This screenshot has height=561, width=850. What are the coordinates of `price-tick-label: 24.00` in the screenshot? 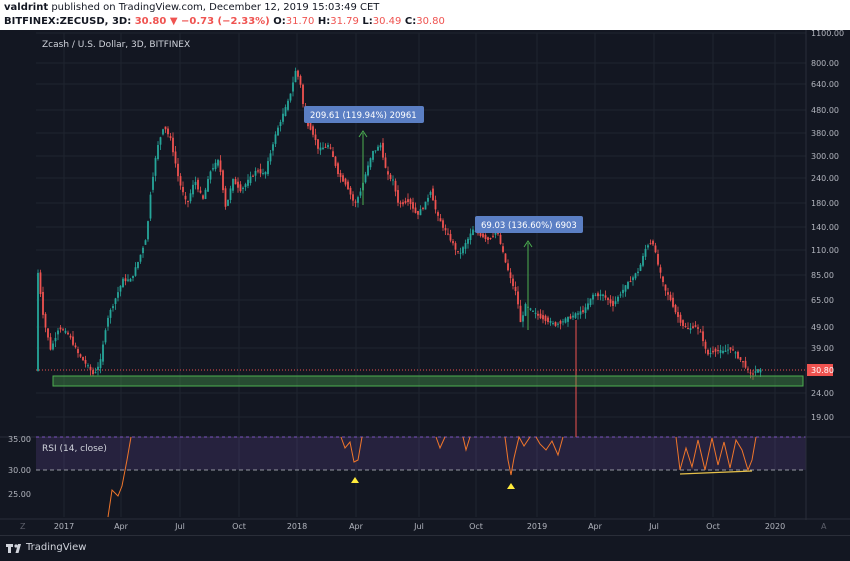 It's located at (822, 393).